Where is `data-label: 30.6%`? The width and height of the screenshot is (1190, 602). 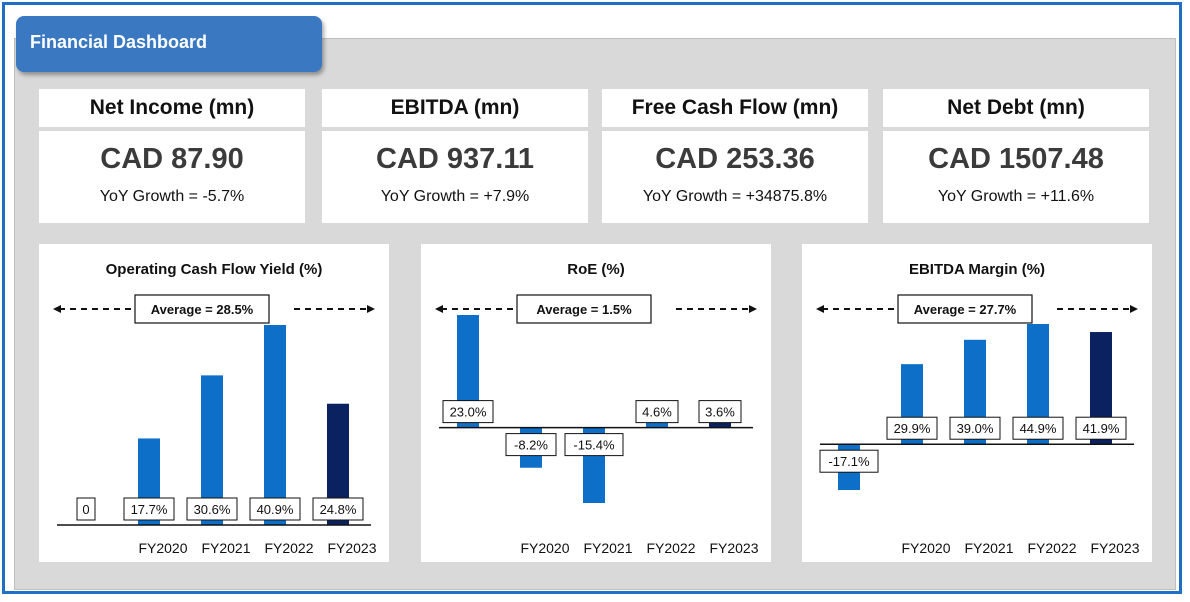
data-label: 30.6% is located at coordinates (212, 509).